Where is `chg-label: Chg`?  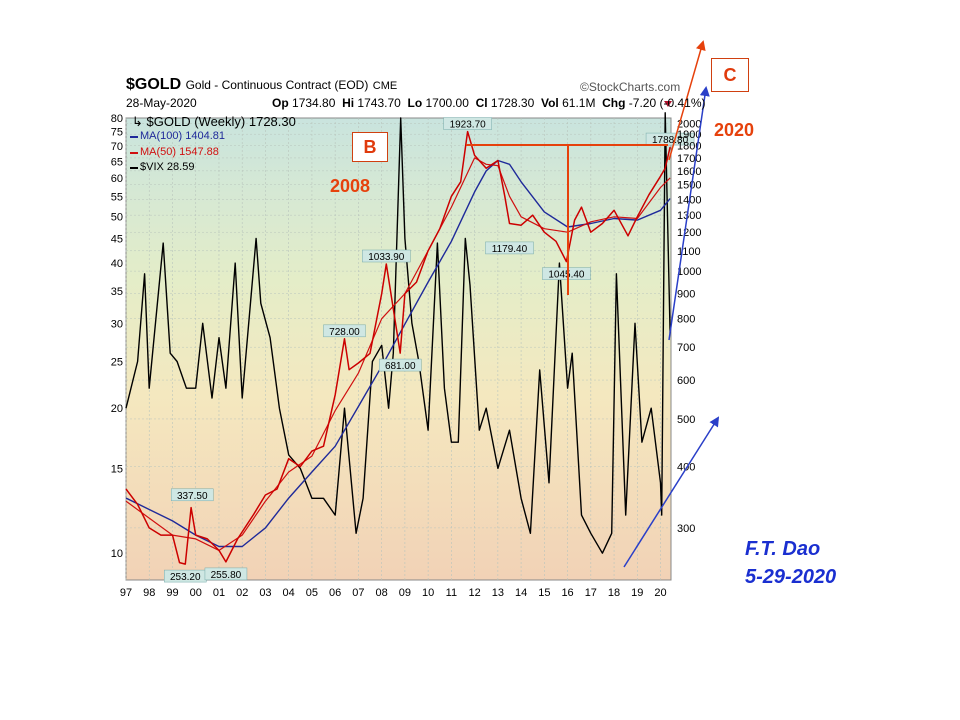 chg-label: Chg is located at coordinates (614, 103).